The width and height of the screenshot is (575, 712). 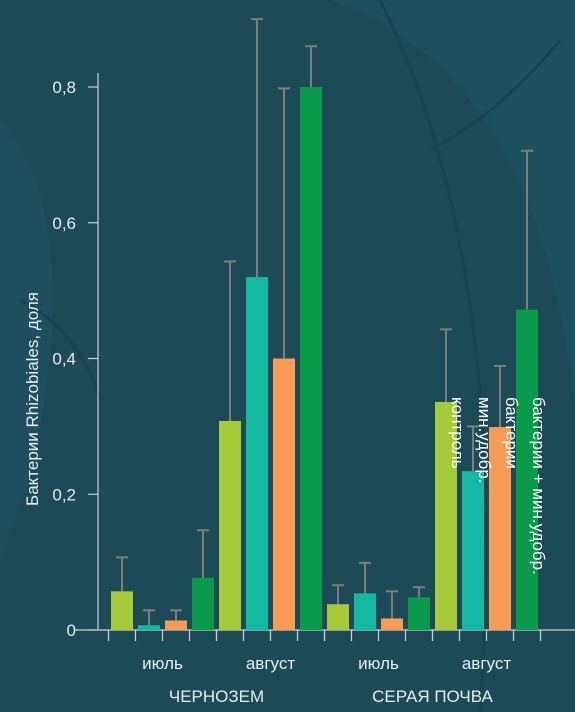 What do you see at coordinates (64, 87) in the screenshot?
I see `y-tick-label: 0,8` at bounding box center [64, 87].